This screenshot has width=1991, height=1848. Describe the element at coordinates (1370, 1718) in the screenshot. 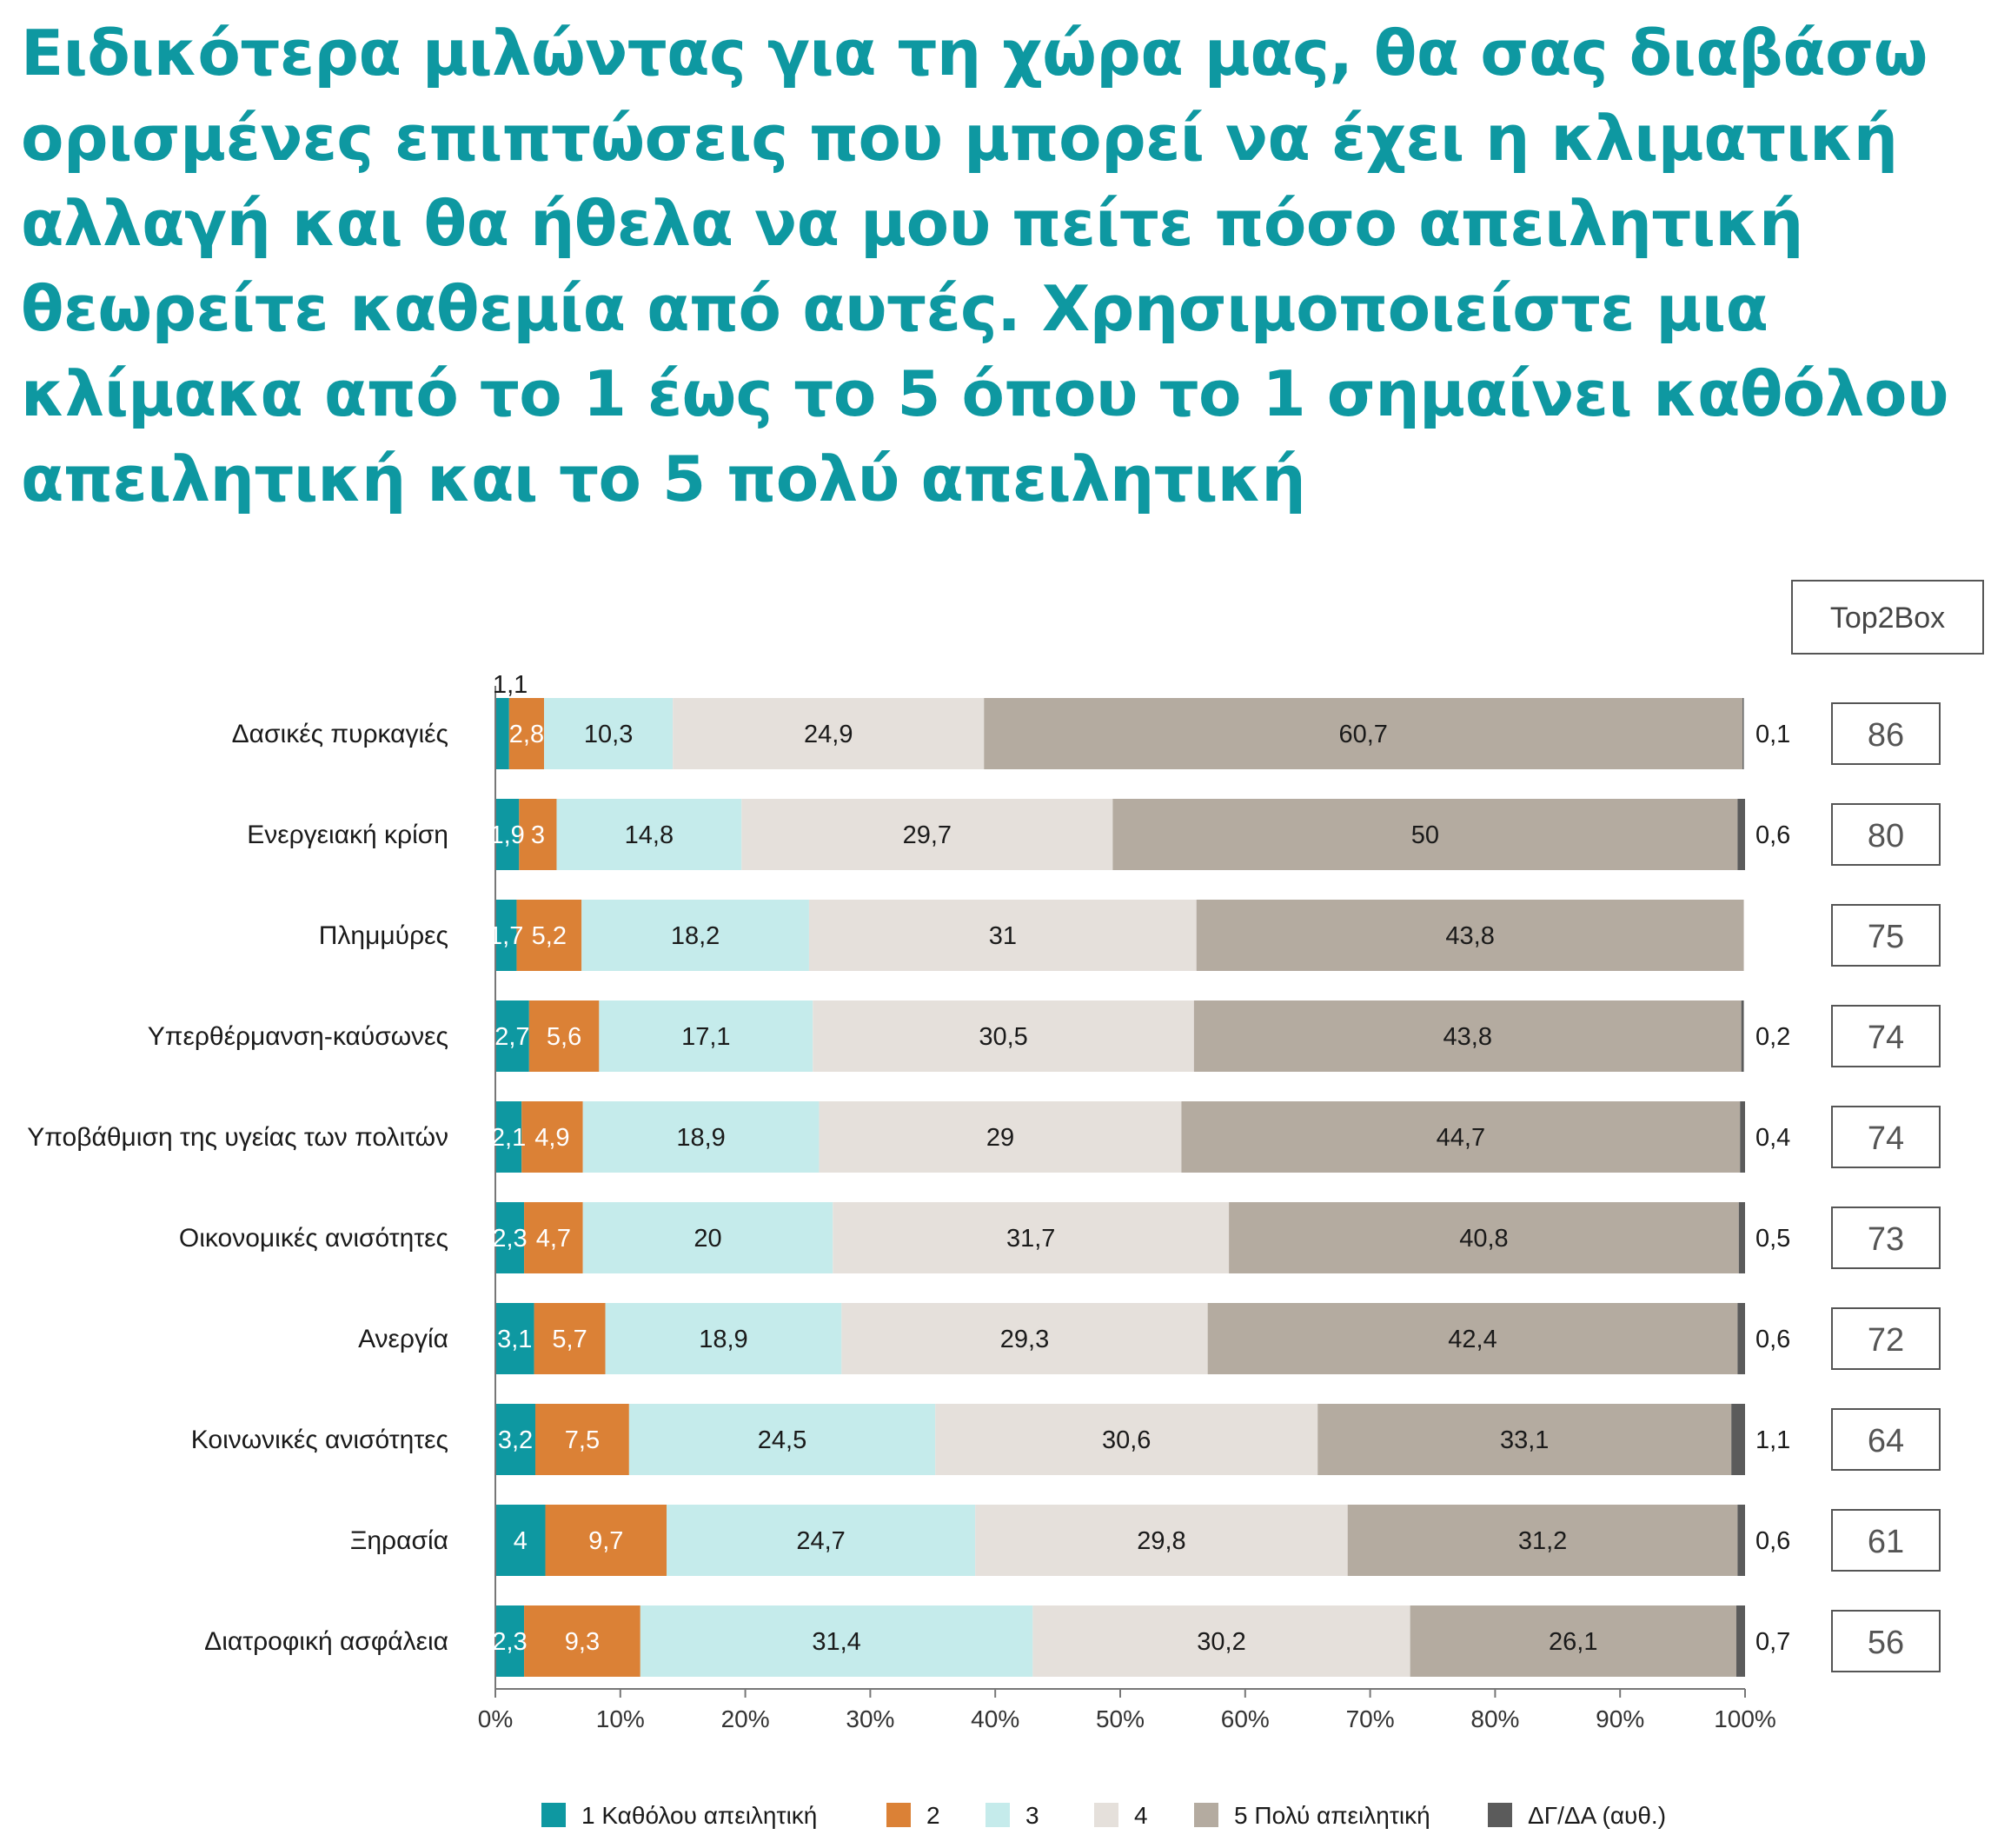

I see `x-tick-label: 70%` at that location.